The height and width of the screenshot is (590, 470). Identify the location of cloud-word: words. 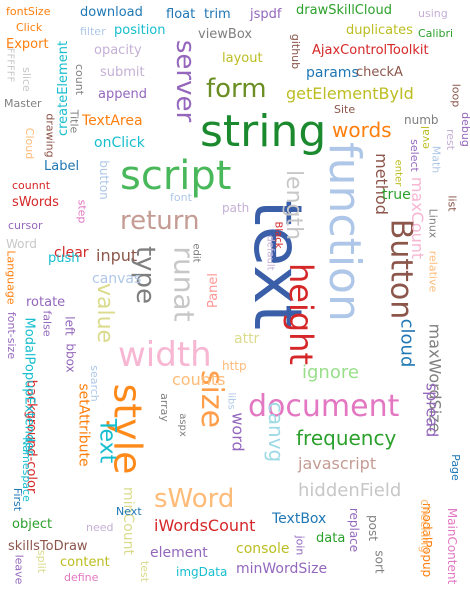
(362, 130).